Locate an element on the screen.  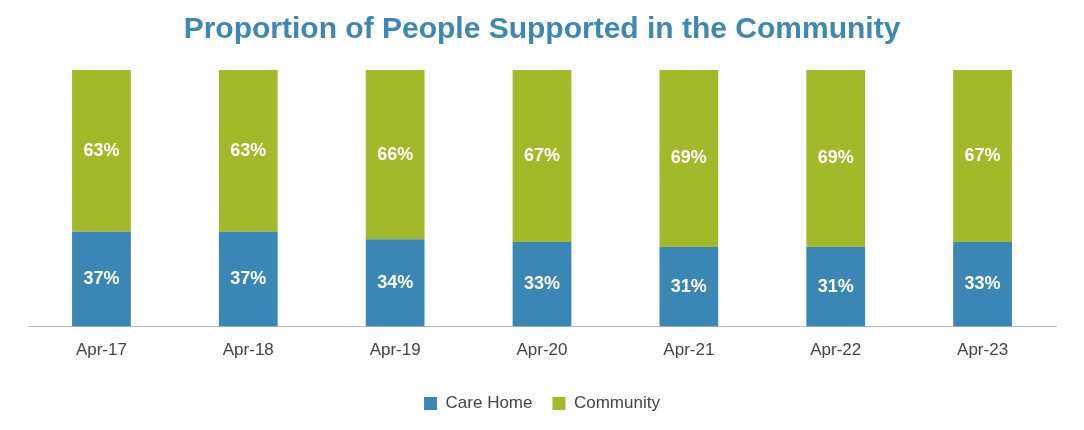
x-tick-label: Apr-17 is located at coordinates (101, 350).